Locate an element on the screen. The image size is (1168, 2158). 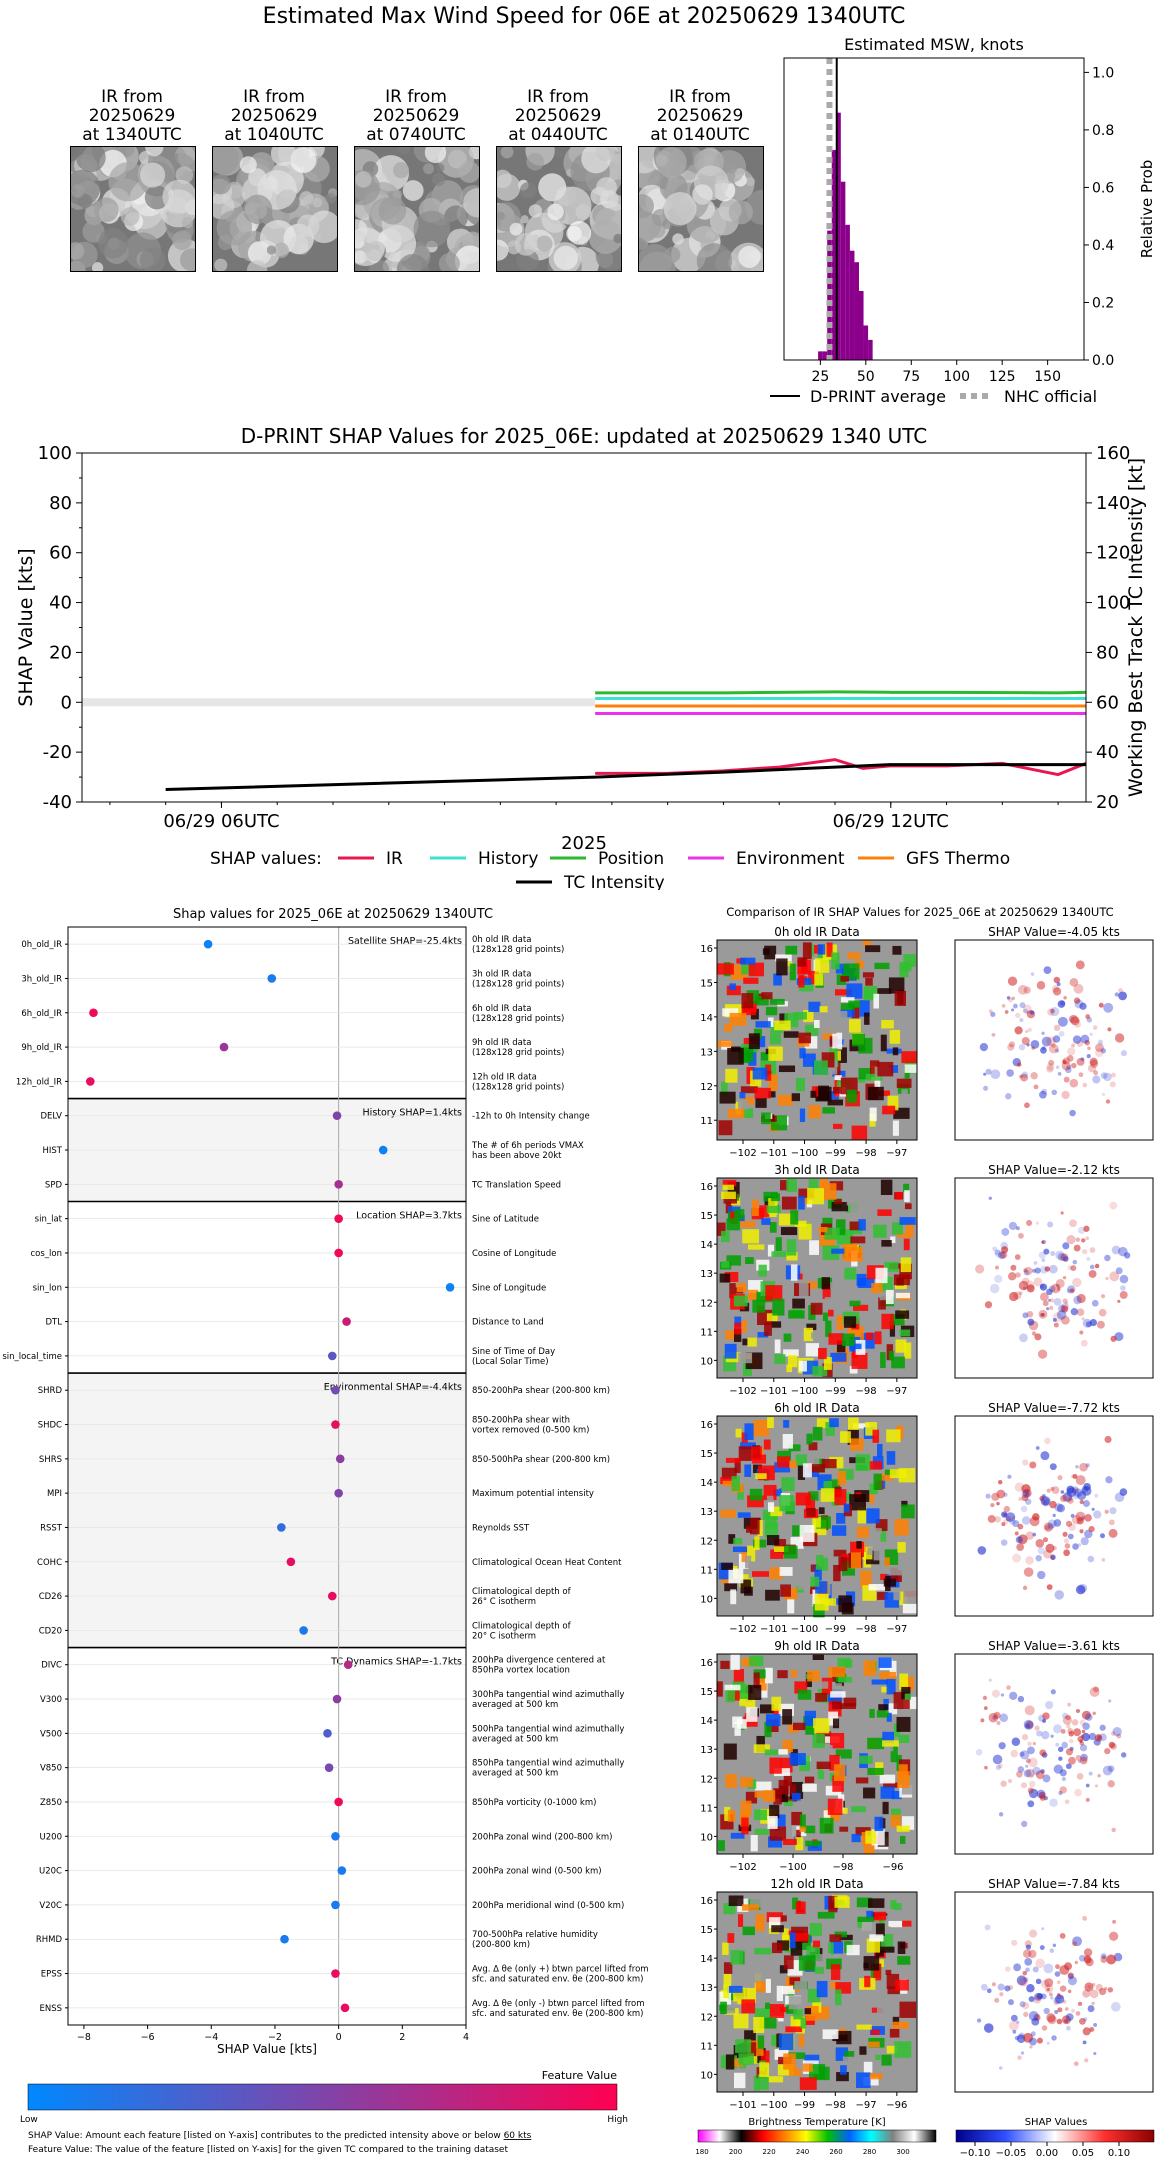
ir-y-tick-label: 14 is located at coordinates (706, 1721).